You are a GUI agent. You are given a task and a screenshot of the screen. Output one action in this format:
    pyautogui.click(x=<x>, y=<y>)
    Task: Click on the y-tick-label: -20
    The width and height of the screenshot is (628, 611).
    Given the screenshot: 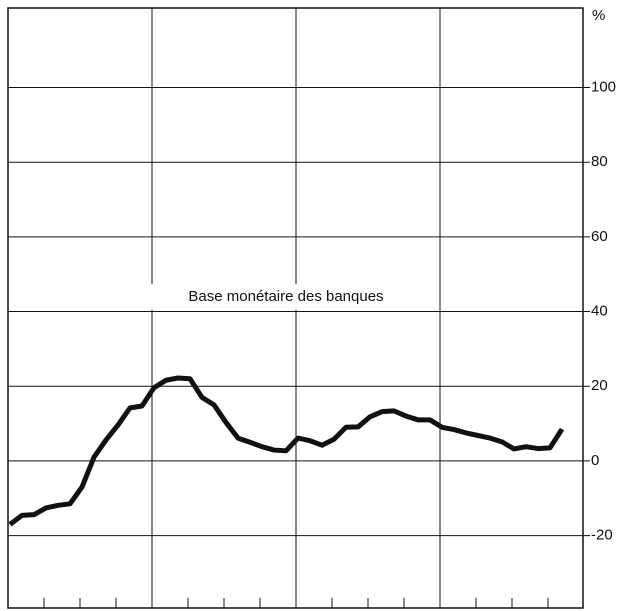 What is the action you would take?
    pyautogui.click(x=602, y=535)
    